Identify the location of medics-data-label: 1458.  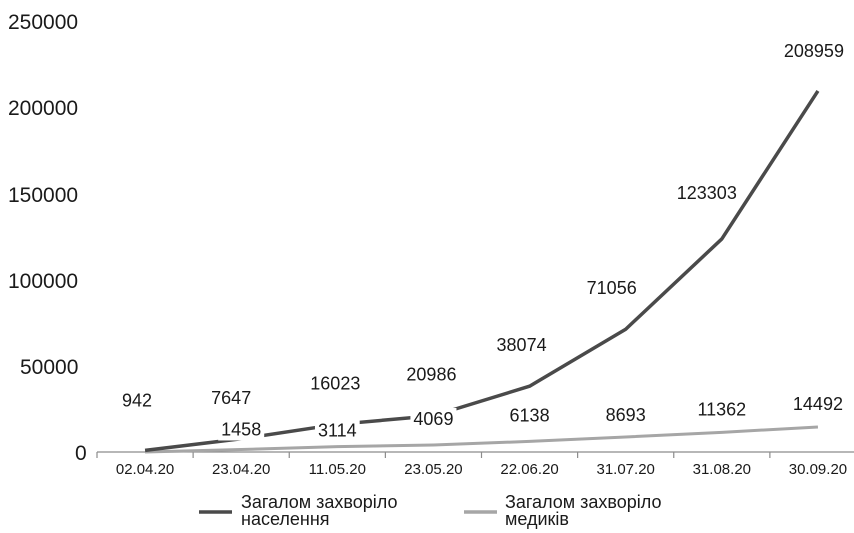
(241, 429).